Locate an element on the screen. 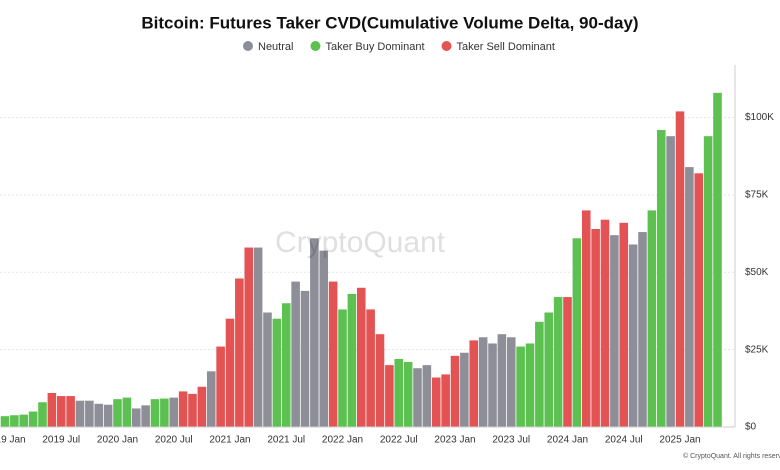  y-tick-label: $50K is located at coordinates (757, 272).